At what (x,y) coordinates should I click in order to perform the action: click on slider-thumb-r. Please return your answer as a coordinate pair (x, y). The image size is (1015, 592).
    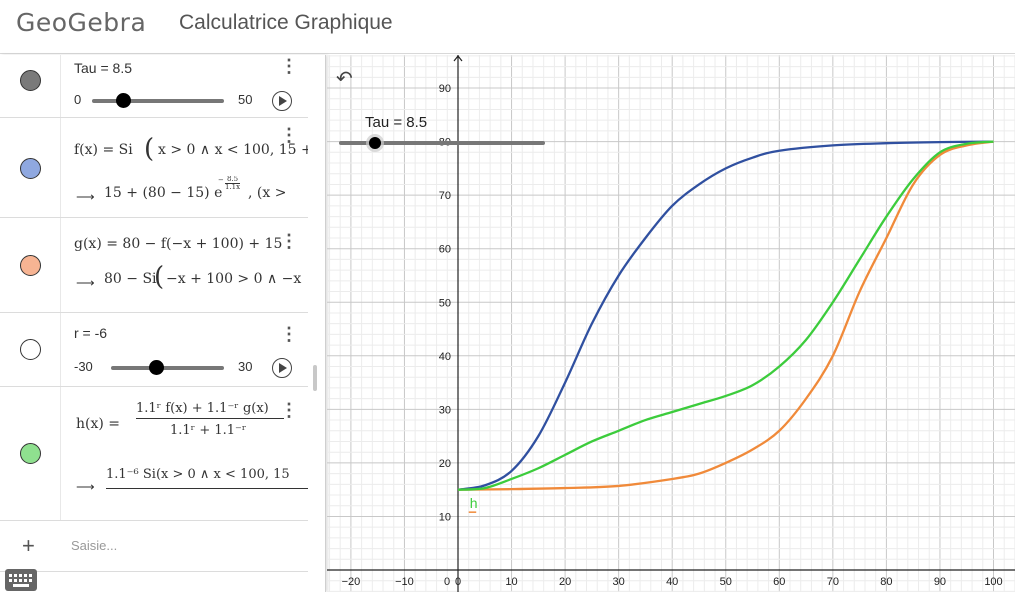
    Looking at the image, I should click on (156, 367).